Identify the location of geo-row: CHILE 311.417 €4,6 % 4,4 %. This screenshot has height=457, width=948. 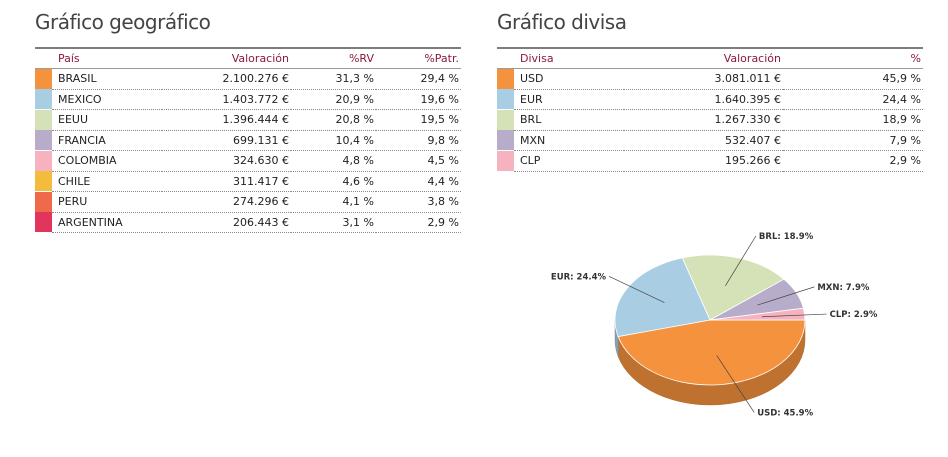
(248, 181).